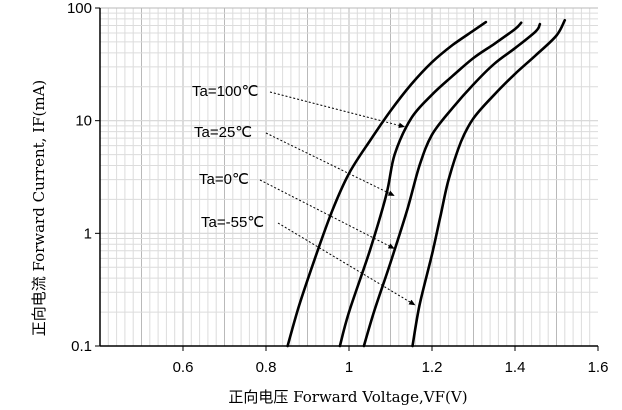 This screenshot has width=622, height=410. What do you see at coordinates (232, 222) in the screenshot?
I see `annotation-label: Ta=-55℃` at bounding box center [232, 222].